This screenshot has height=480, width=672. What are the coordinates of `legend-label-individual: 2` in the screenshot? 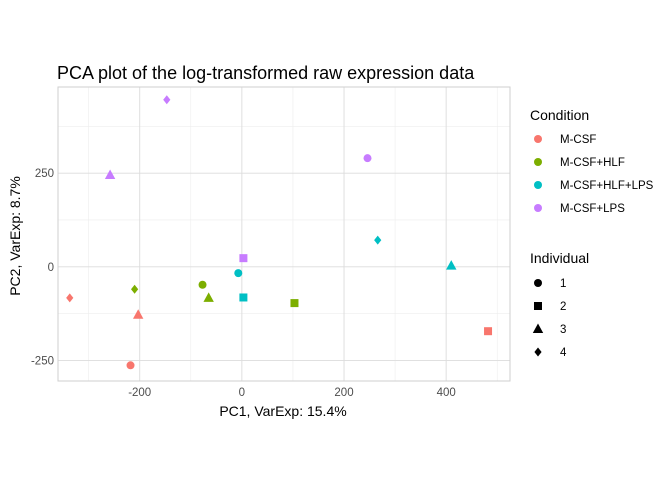 It's located at (563, 307).